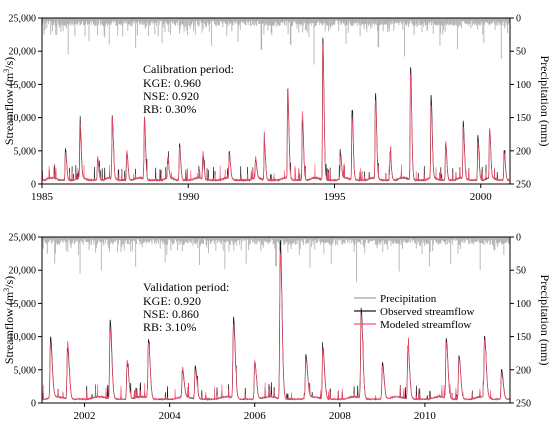 This screenshot has height=428, width=550. Describe the element at coordinates (42, 197) in the screenshot. I see `x-tick-label: 1985` at that location.